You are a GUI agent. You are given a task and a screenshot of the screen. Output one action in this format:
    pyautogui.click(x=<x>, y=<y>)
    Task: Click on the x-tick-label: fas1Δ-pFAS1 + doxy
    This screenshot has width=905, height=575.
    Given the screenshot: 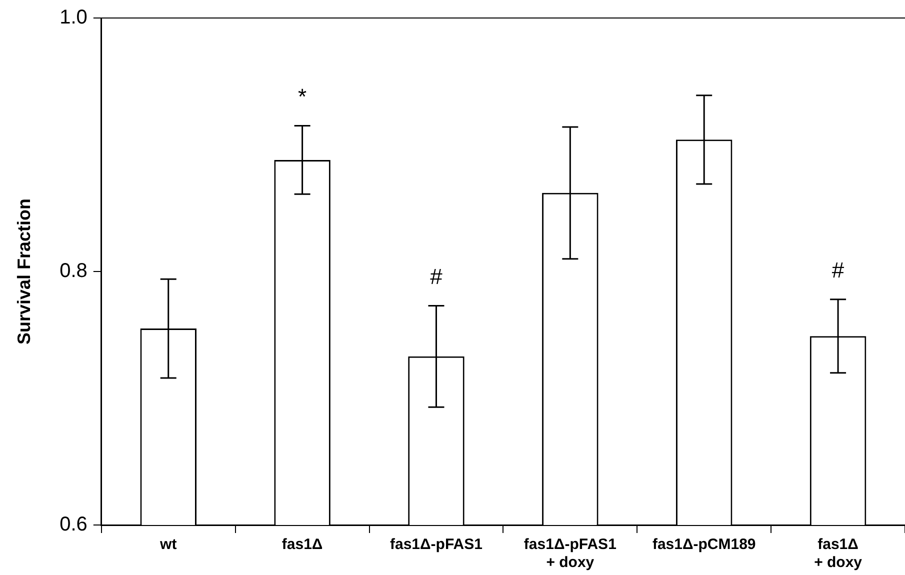 What is the action you would take?
    pyautogui.click(x=570, y=554)
    